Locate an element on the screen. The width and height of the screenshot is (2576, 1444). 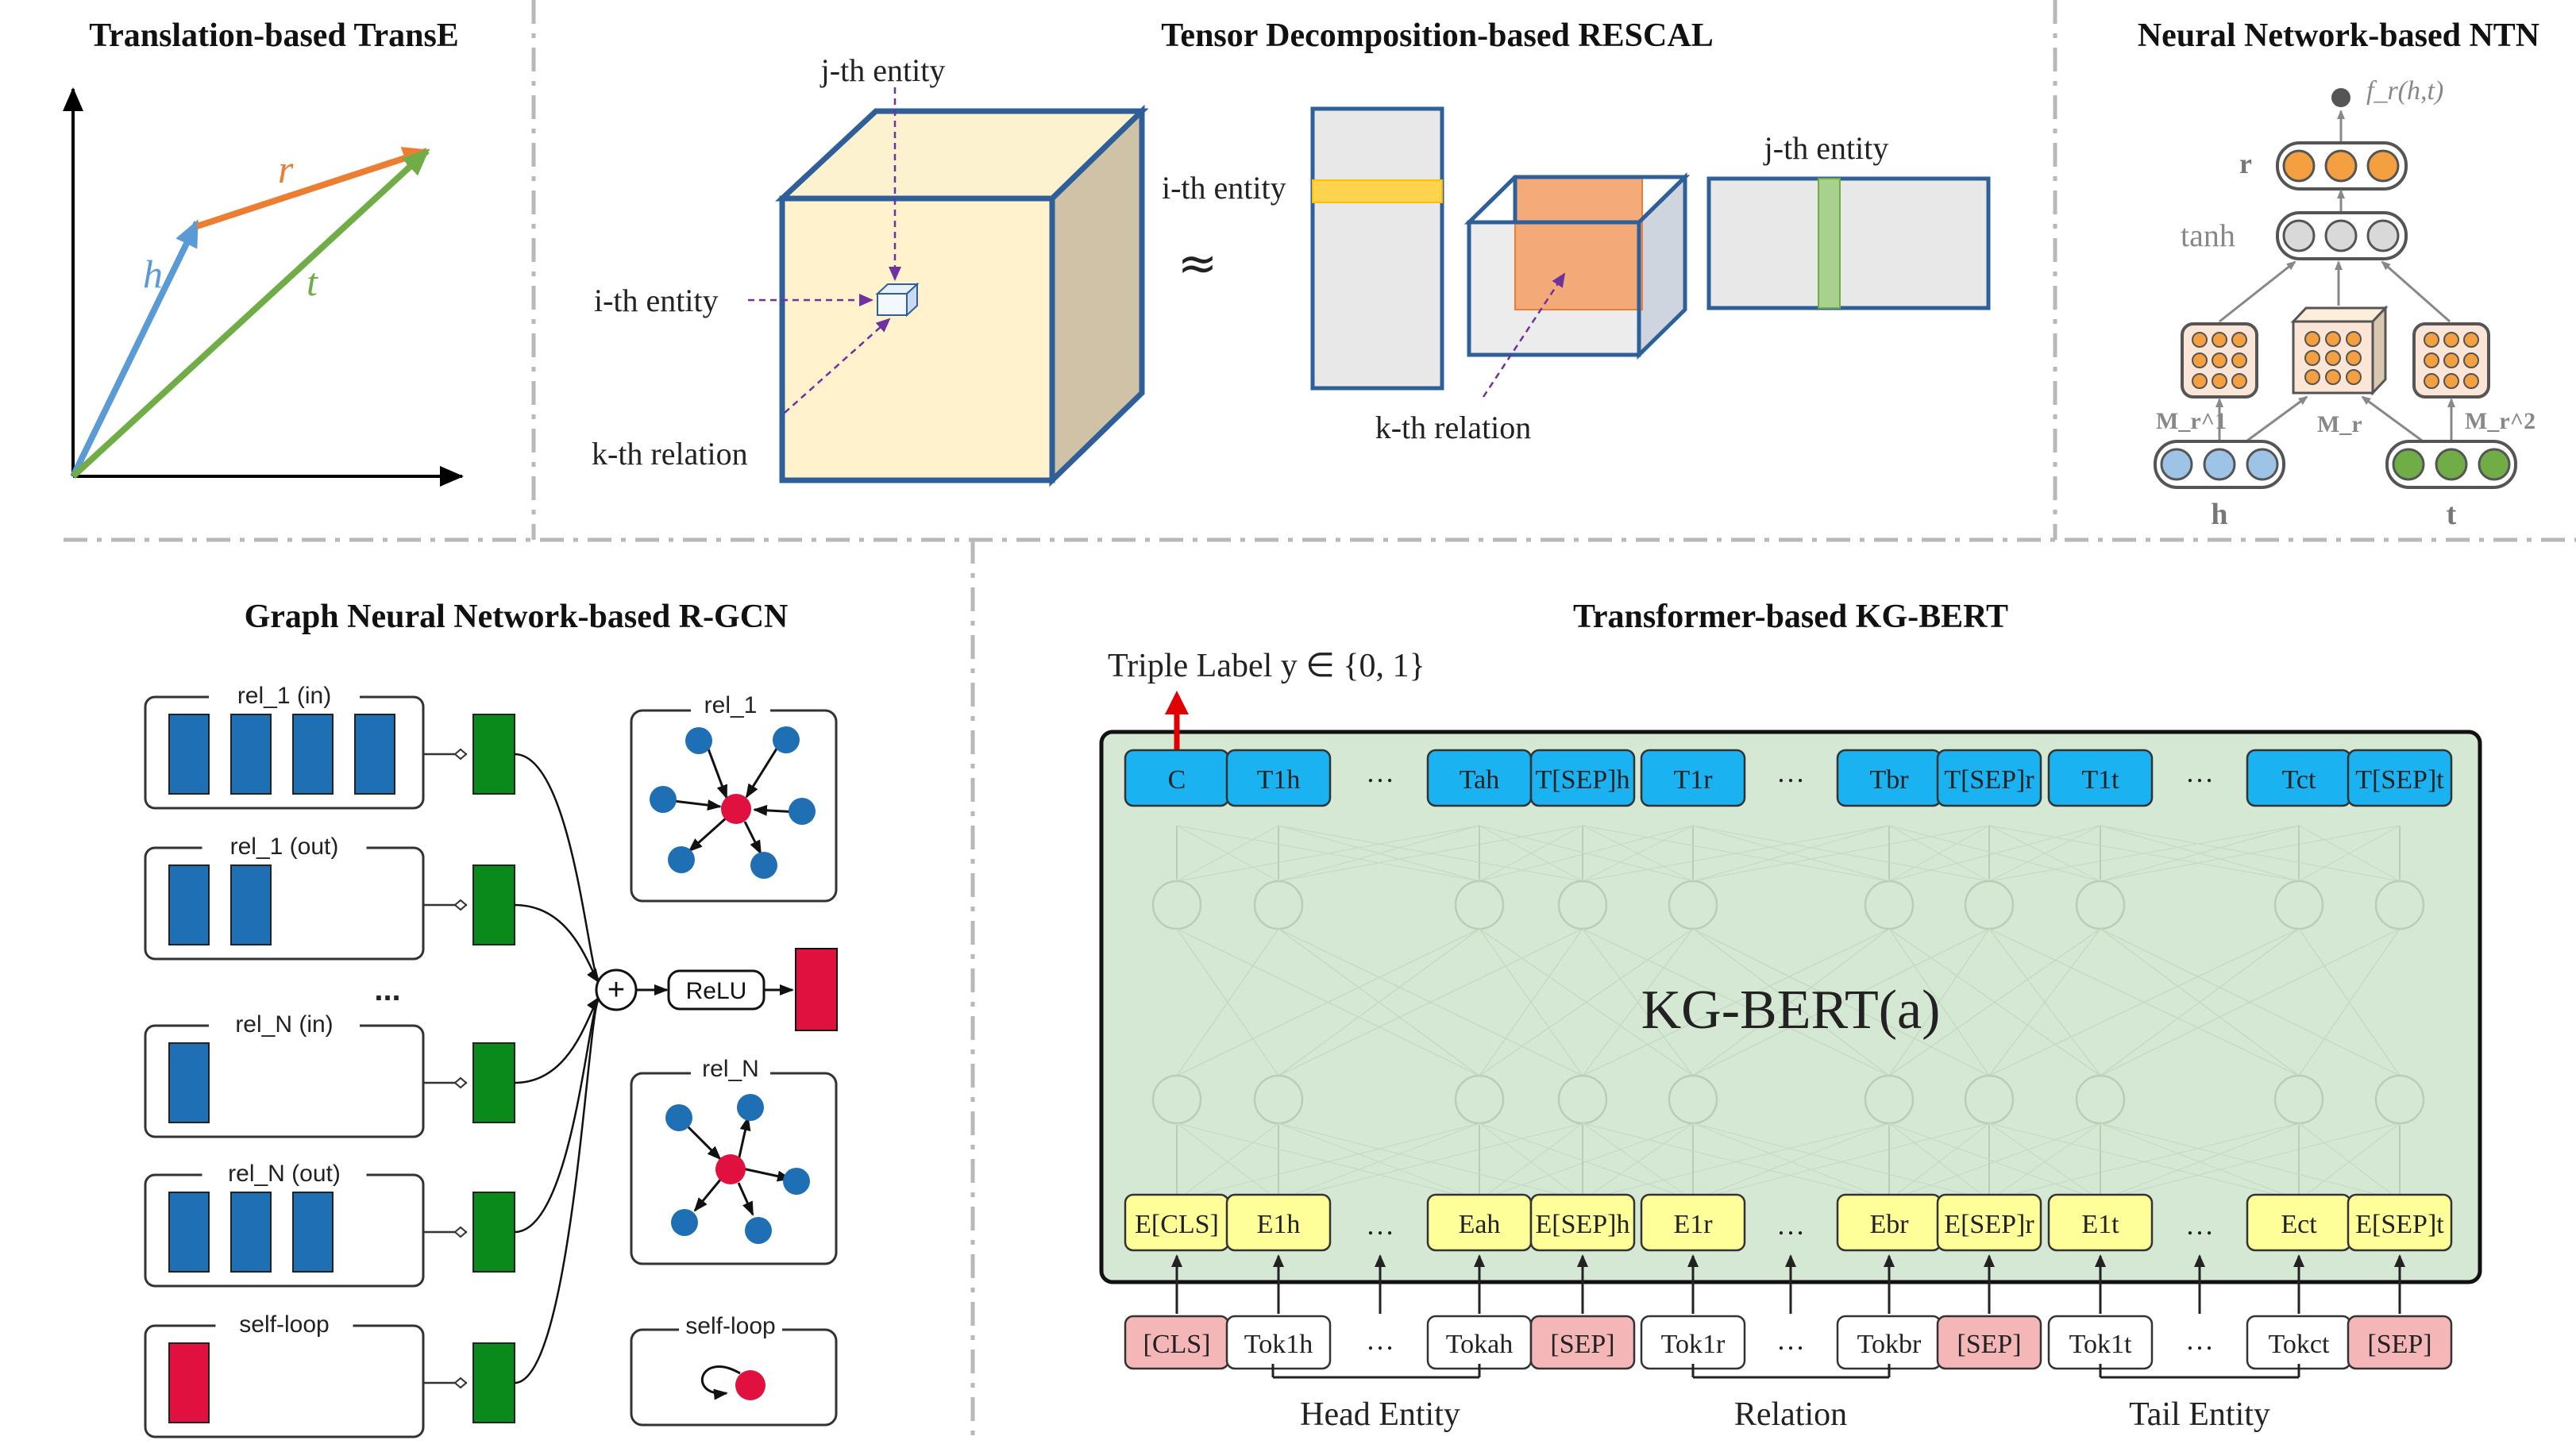
group-brackets is located at coordinates (1785, 1372).